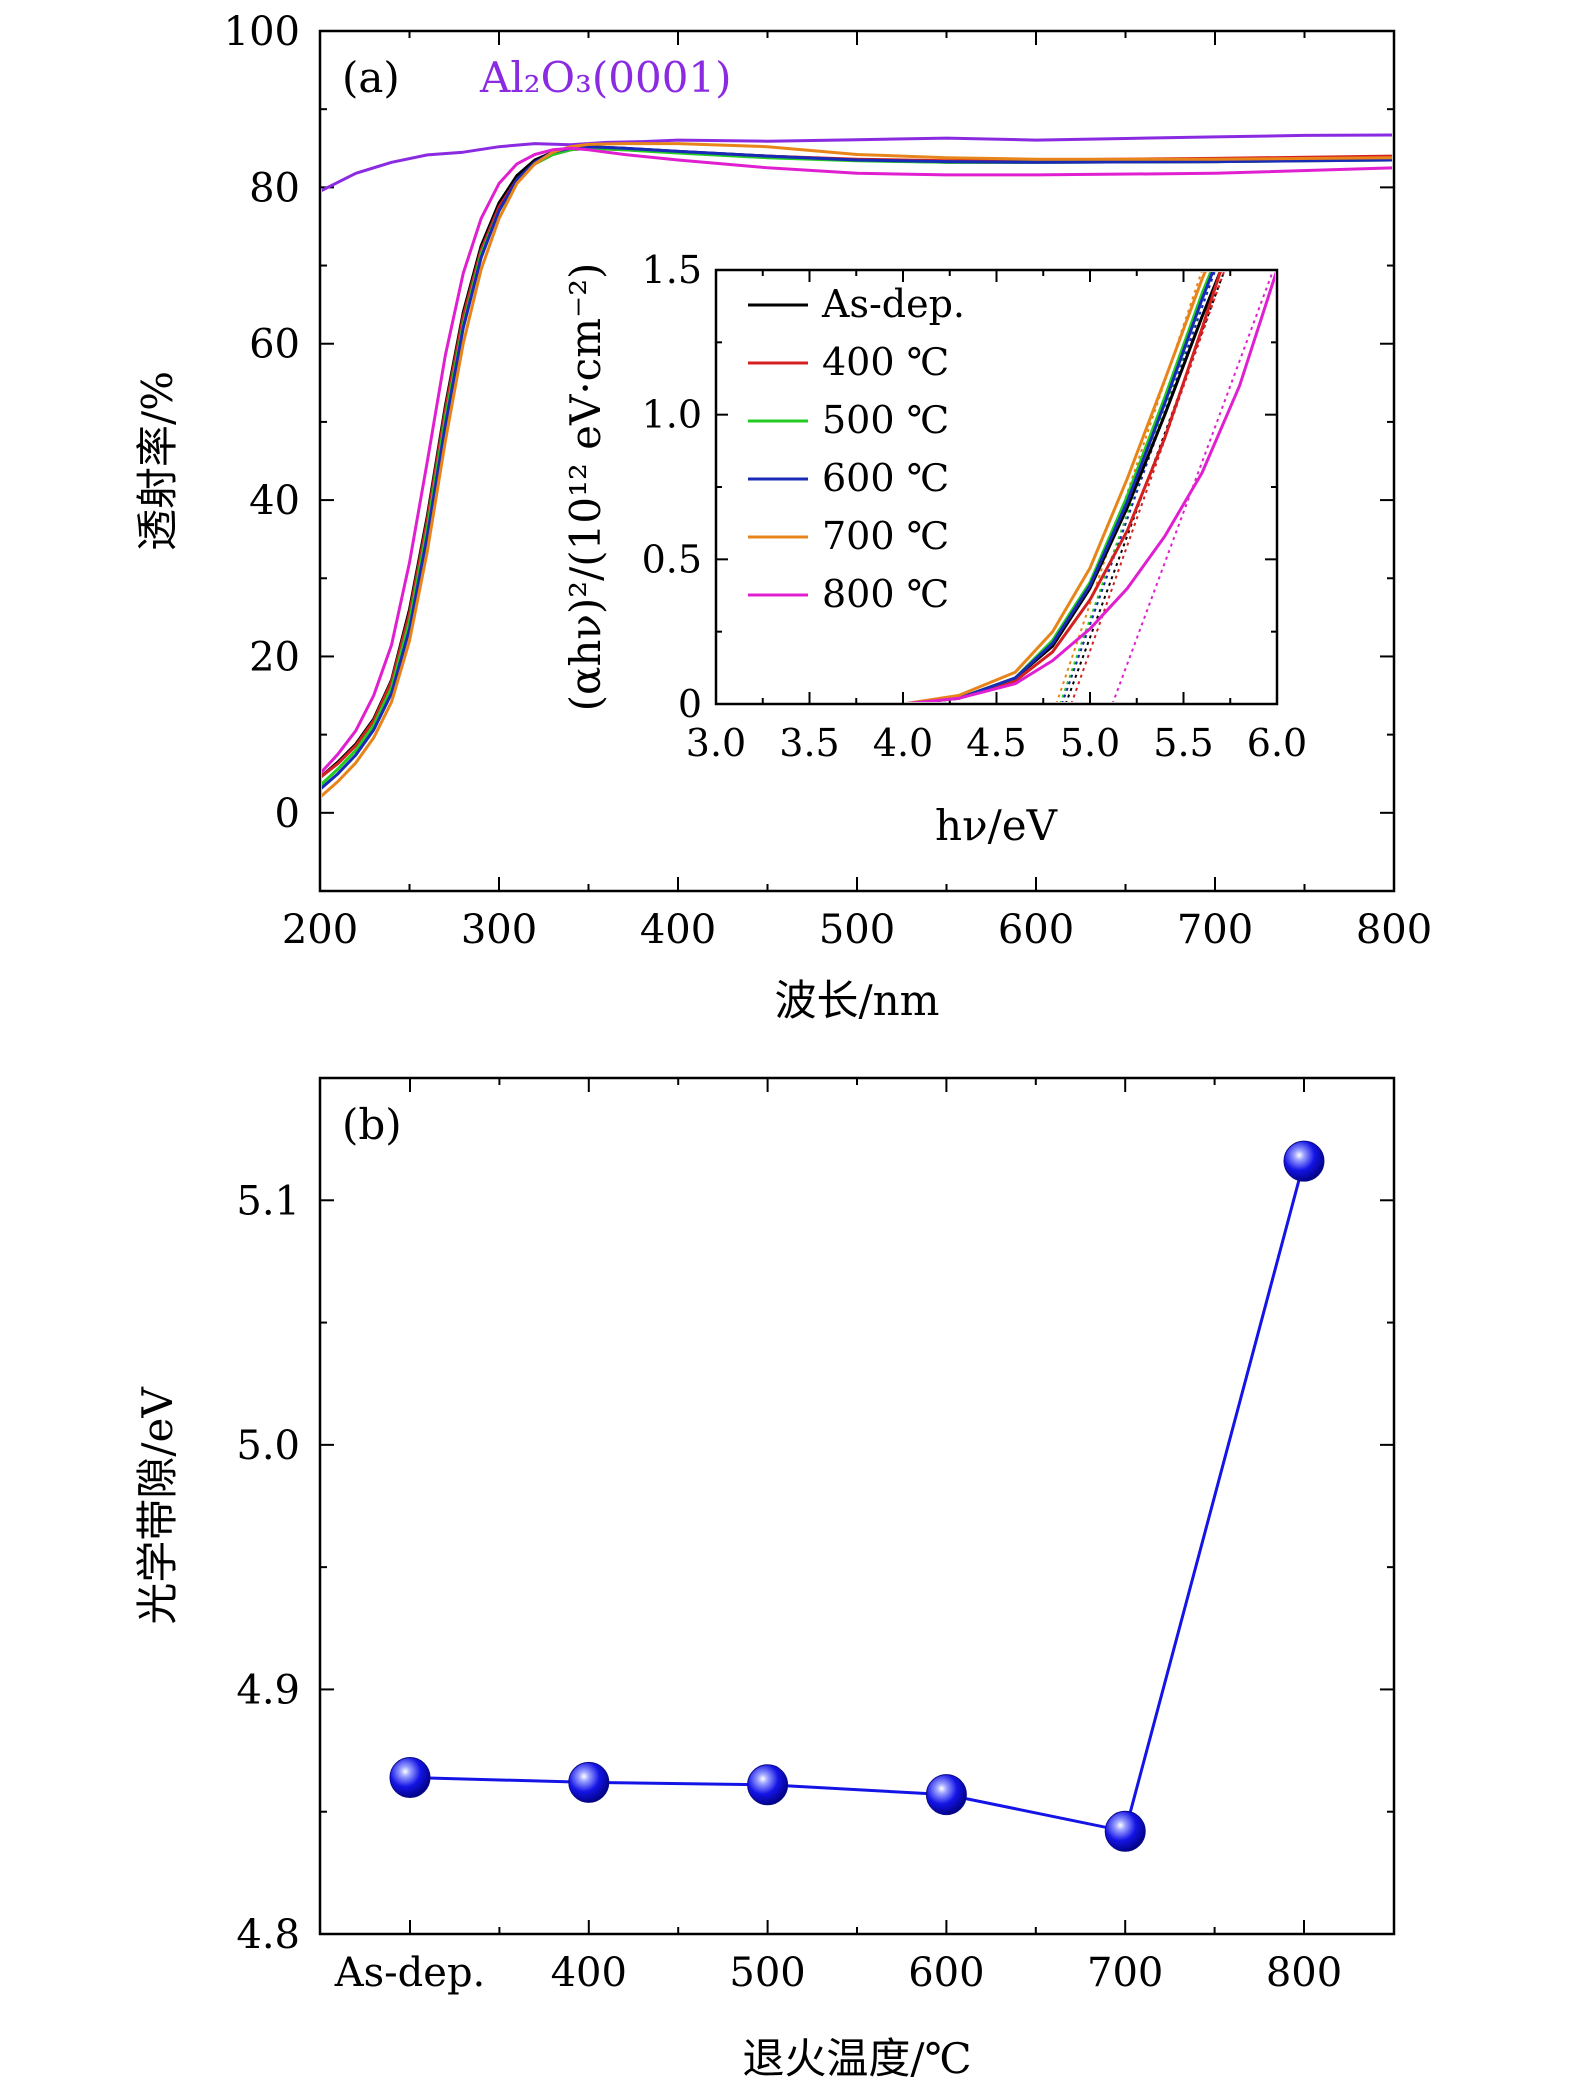 The height and width of the screenshot is (2096, 1575). I want to click on x-tick-label-b: As-dep., so click(410, 1973).